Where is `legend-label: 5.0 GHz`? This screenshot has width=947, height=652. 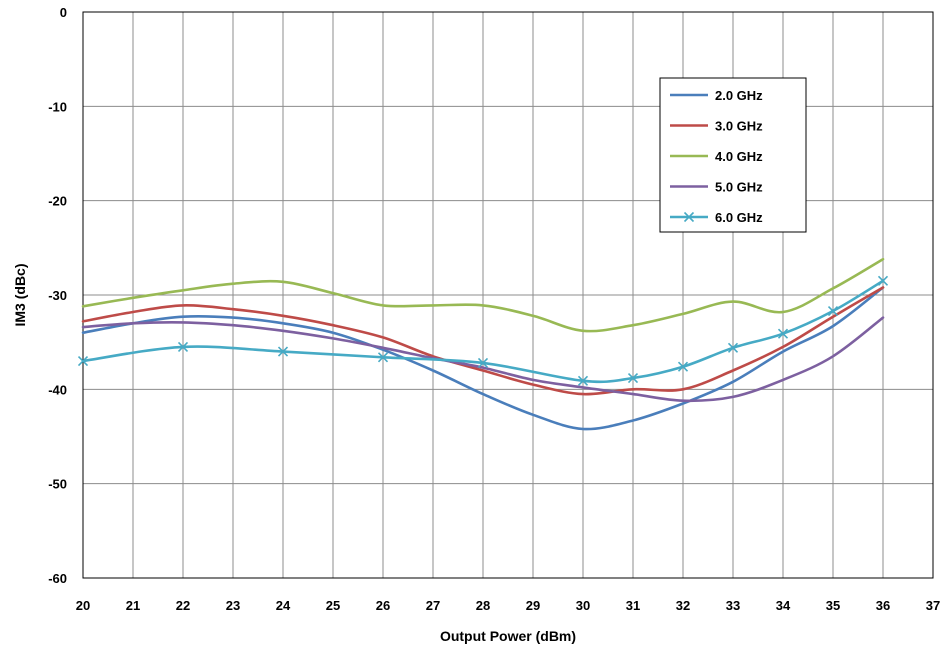
legend-label: 5.0 GHz is located at coordinates (739, 187).